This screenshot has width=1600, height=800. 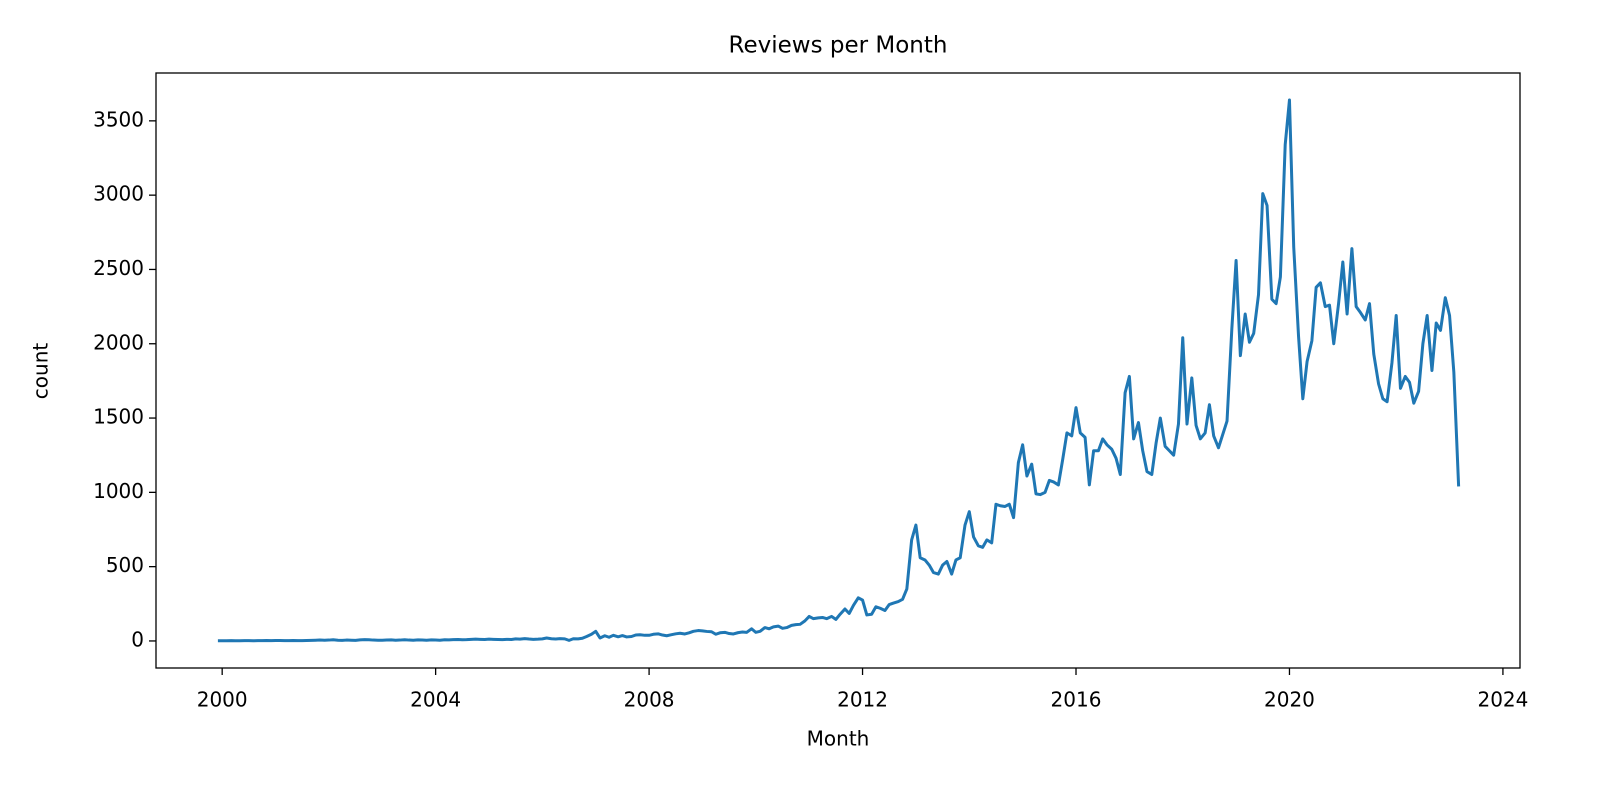 What do you see at coordinates (118, 194) in the screenshot?
I see `y-tick-label: 3000` at bounding box center [118, 194].